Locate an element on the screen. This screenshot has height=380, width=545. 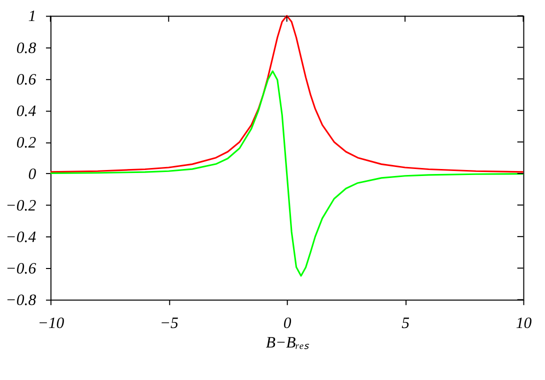
y-tick-label: 0.2 is located at coordinates (26, 143).